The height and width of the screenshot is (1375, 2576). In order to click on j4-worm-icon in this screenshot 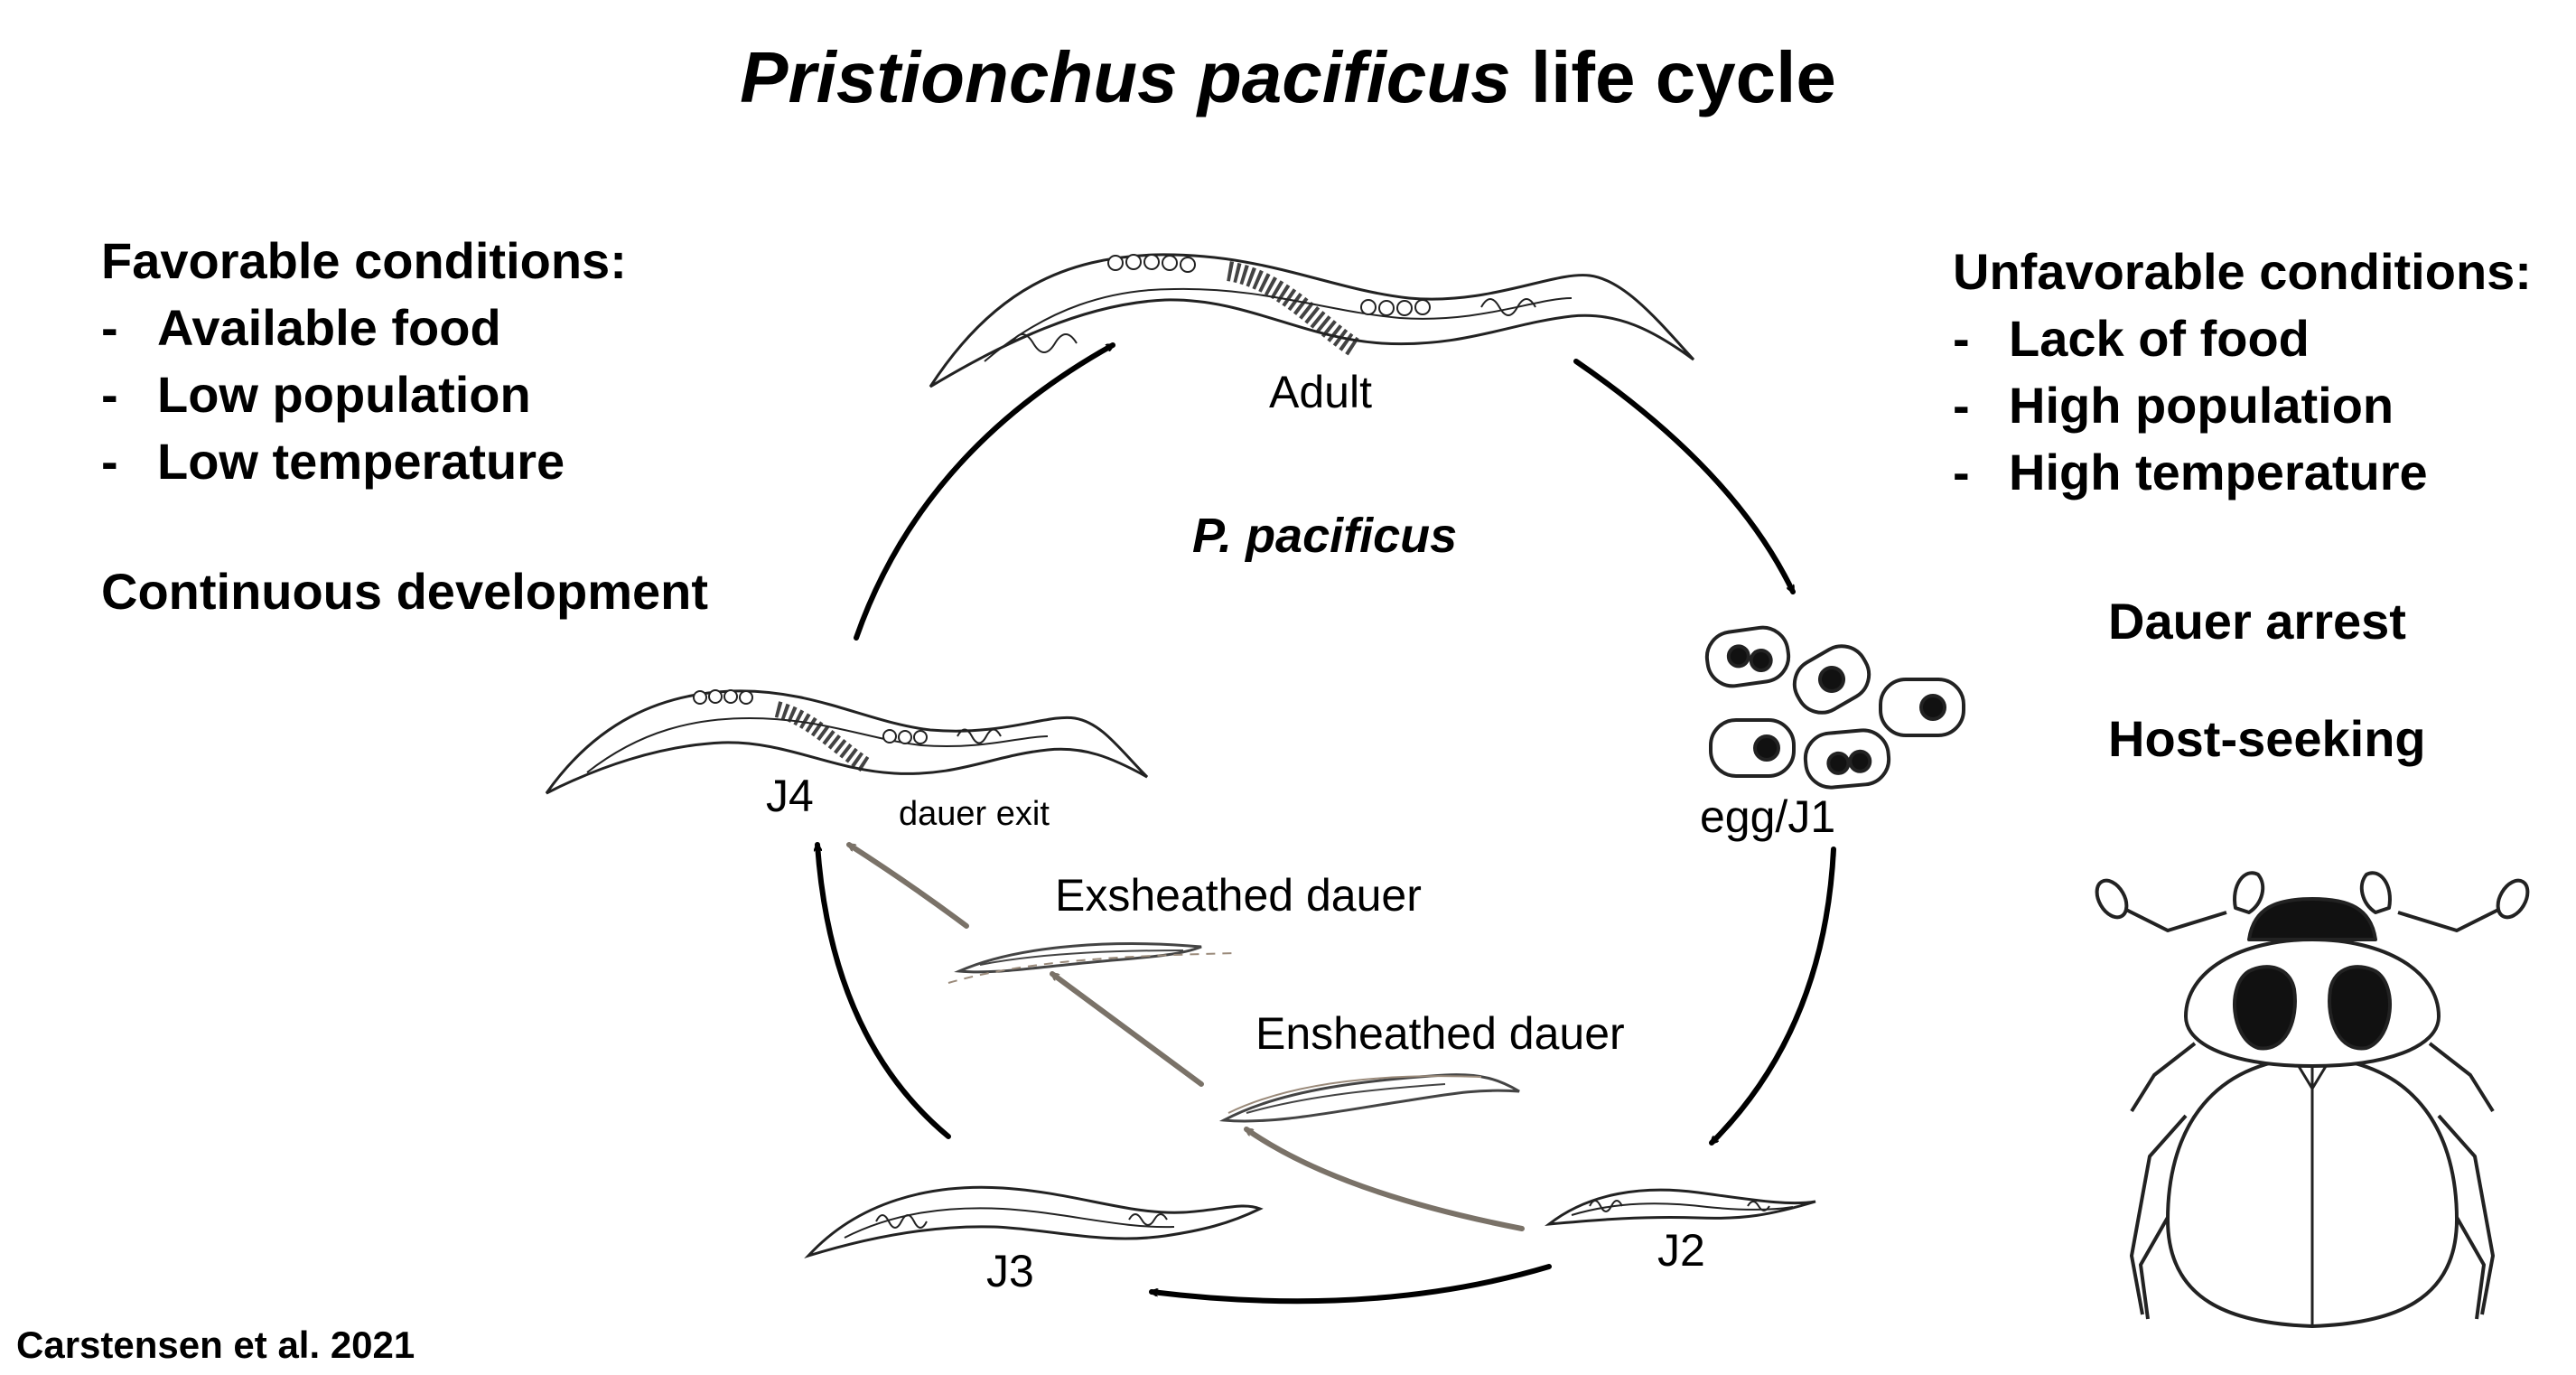, I will do `click(847, 742)`.